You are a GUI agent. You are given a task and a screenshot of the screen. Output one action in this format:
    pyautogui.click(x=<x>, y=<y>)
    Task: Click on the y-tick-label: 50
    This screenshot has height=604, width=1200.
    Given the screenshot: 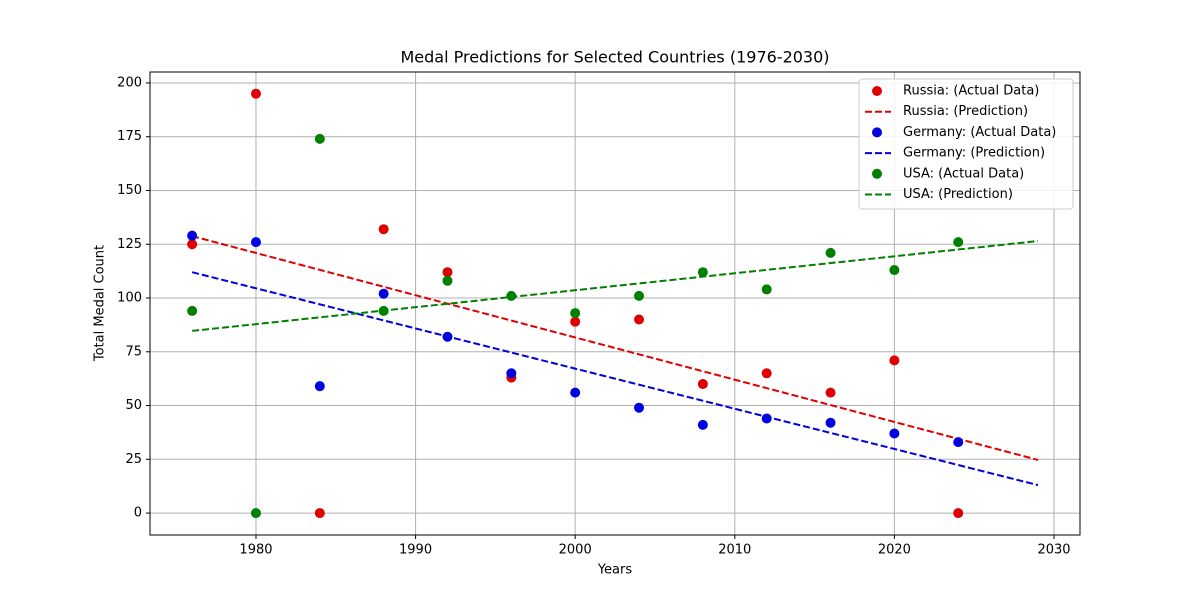 What is the action you would take?
    pyautogui.click(x=133, y=405)
    